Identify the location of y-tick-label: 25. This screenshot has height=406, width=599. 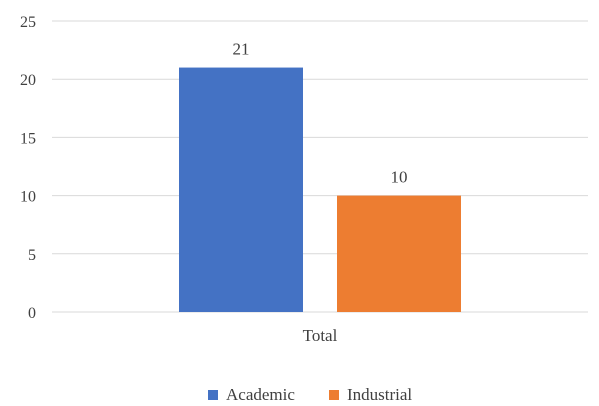
(28, 22).